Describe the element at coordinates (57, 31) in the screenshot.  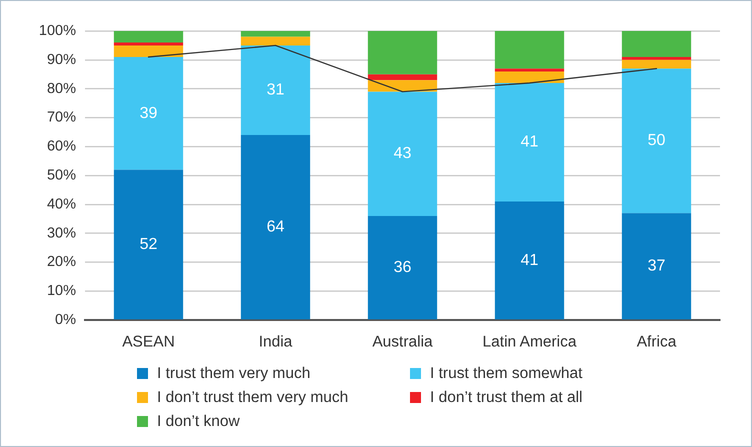
I see `y-tick-label: 100%` at that location.